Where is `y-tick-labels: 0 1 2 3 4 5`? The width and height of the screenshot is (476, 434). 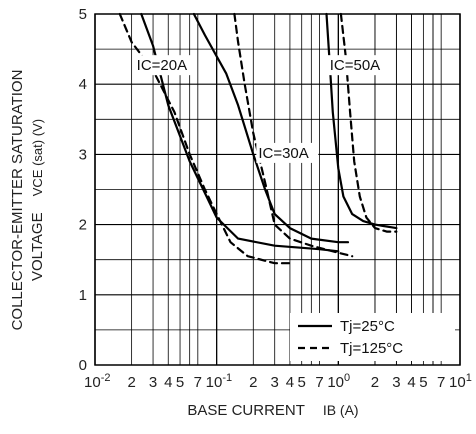 y-tick-labels: 0 1 2 3 4 5 is located at coordinates (83, 190).